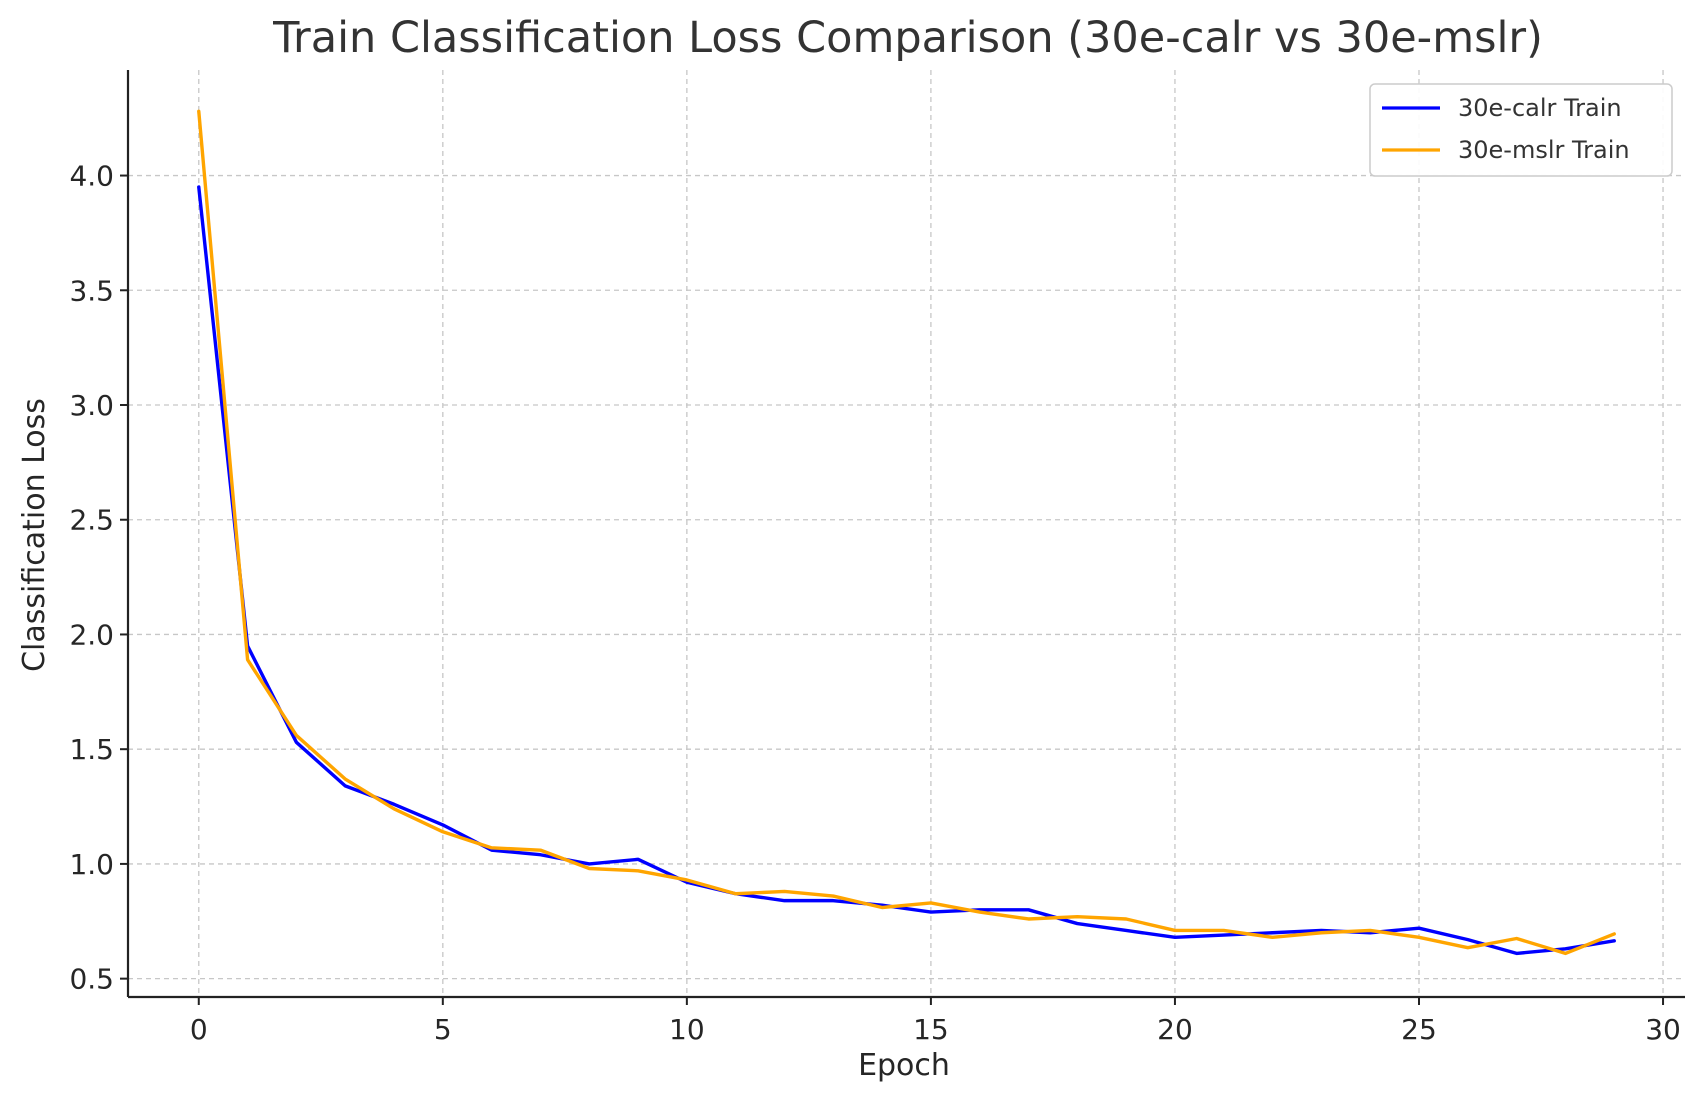 This screenshot has width=1697, height=1105. Describe the element at coordinates (98, 578) in the screenshot. I see `y-axis-ticks: 0.5 1.0 1.5 2.0 2.5 3.0 3.5 4.0` at that location.